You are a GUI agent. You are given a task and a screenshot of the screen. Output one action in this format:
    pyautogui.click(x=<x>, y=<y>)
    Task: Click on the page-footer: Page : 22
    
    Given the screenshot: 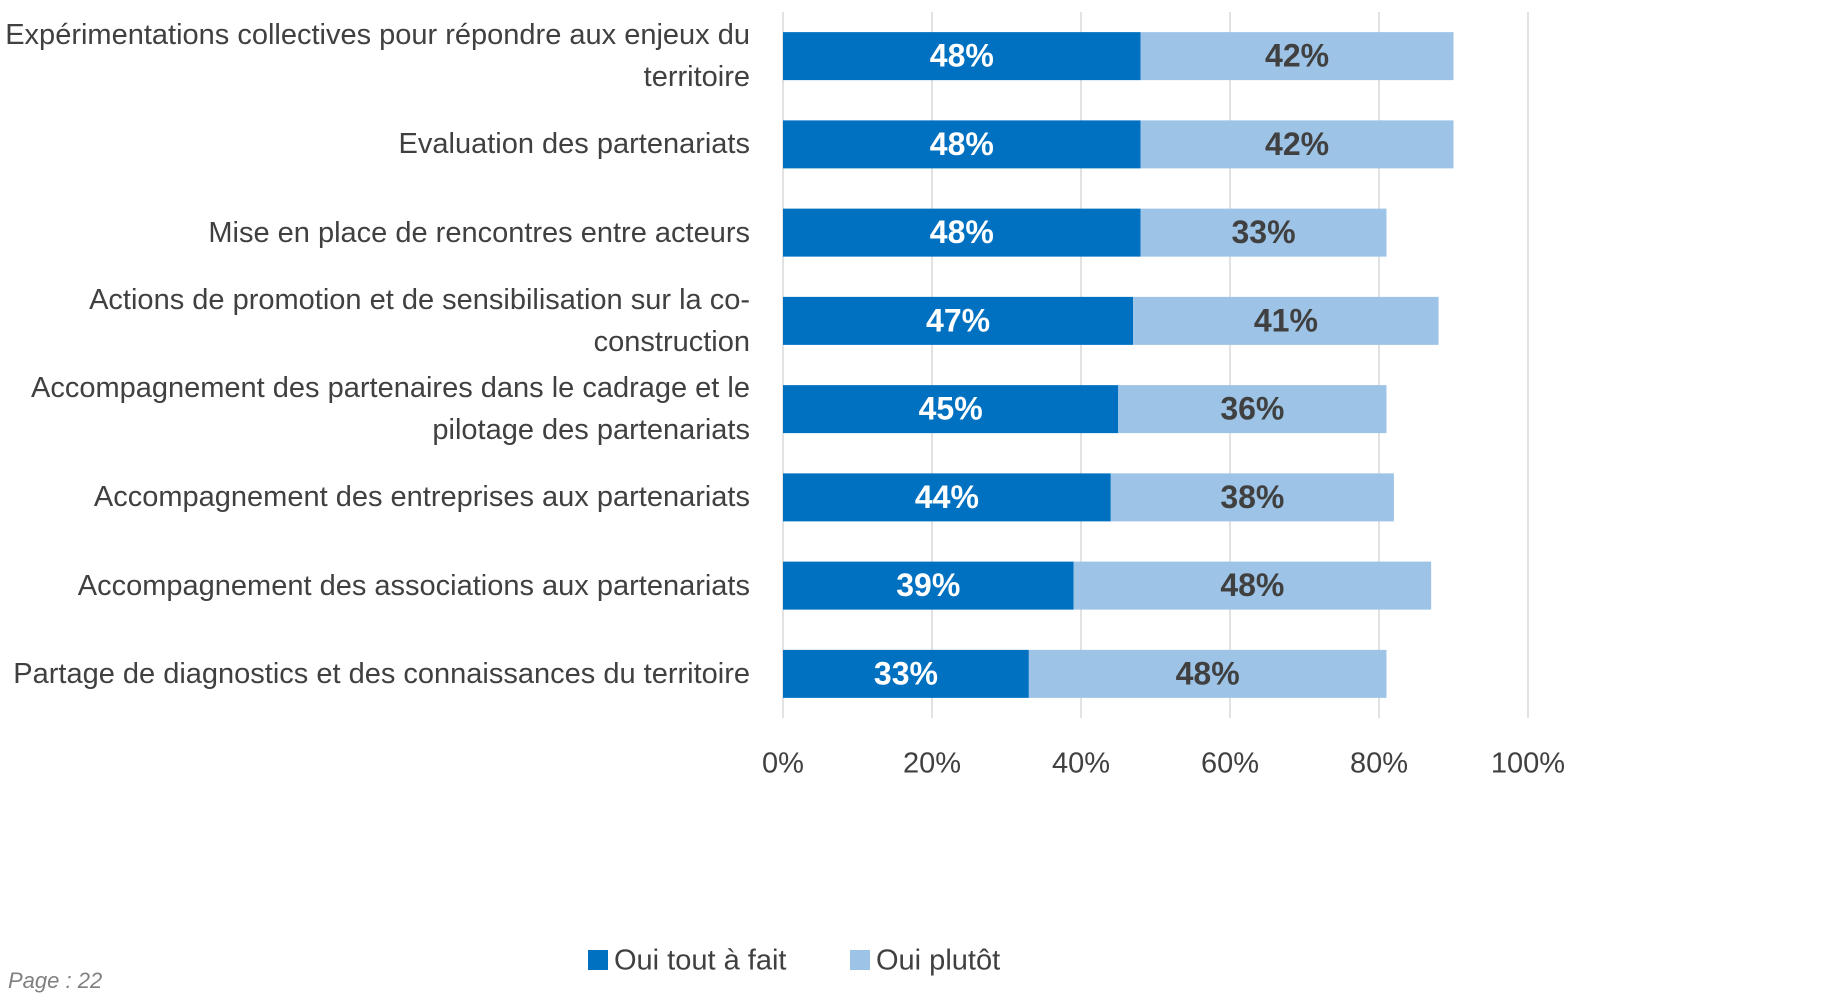 What is the action you would take?
    pyautogui.click(x=55, y=980)
    